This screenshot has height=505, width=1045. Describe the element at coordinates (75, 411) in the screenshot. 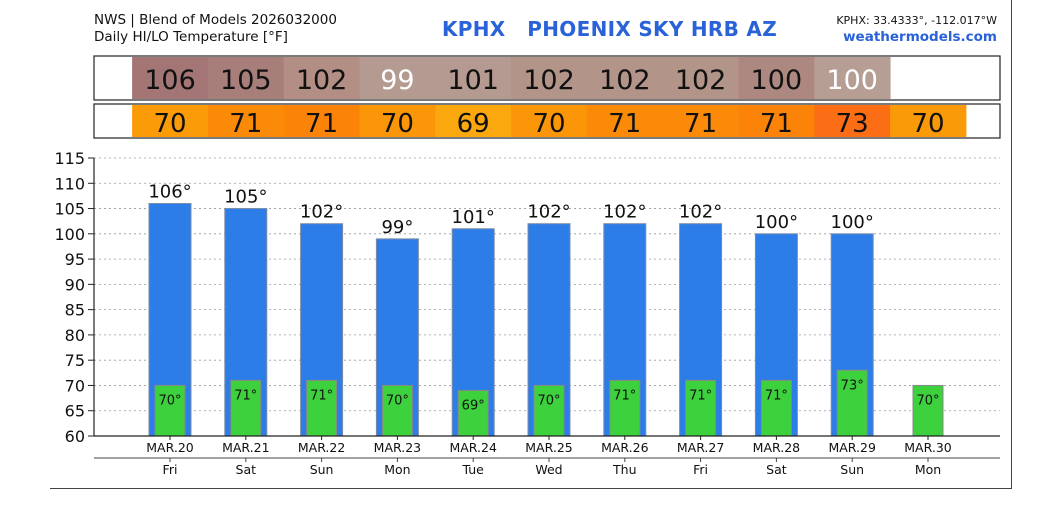

I see `y-tick-label: 65` at that location.